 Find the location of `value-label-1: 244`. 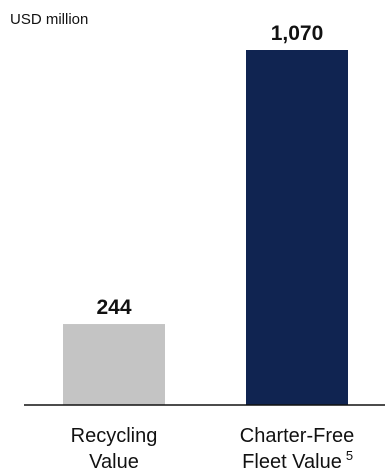

value-label-1: 244 is located at coordinates (113, 307).